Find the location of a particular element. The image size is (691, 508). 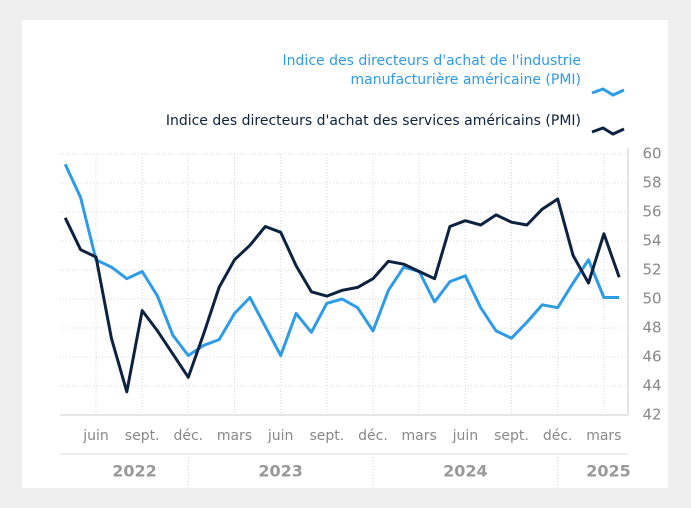

y-tick-label: 60 is located at coordinates (651, 154).